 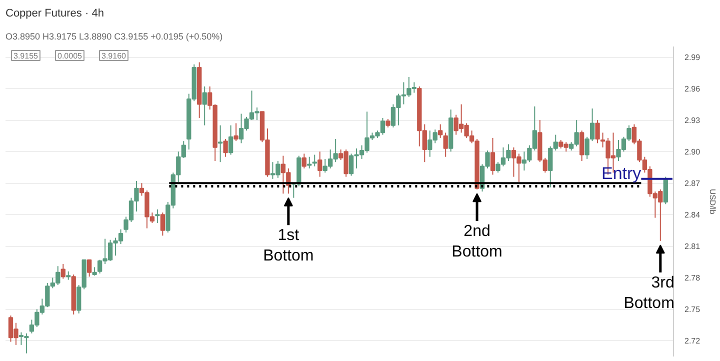 I want to click on y-tick-label: 2.96, so click(x=692, y=89).